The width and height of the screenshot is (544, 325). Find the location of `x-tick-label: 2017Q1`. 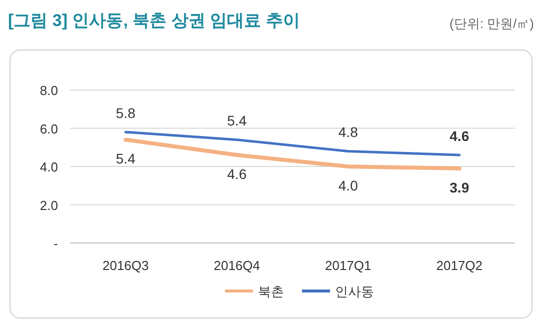

x-tick-label: 2017Q1 is located at coordinates (348, 265).